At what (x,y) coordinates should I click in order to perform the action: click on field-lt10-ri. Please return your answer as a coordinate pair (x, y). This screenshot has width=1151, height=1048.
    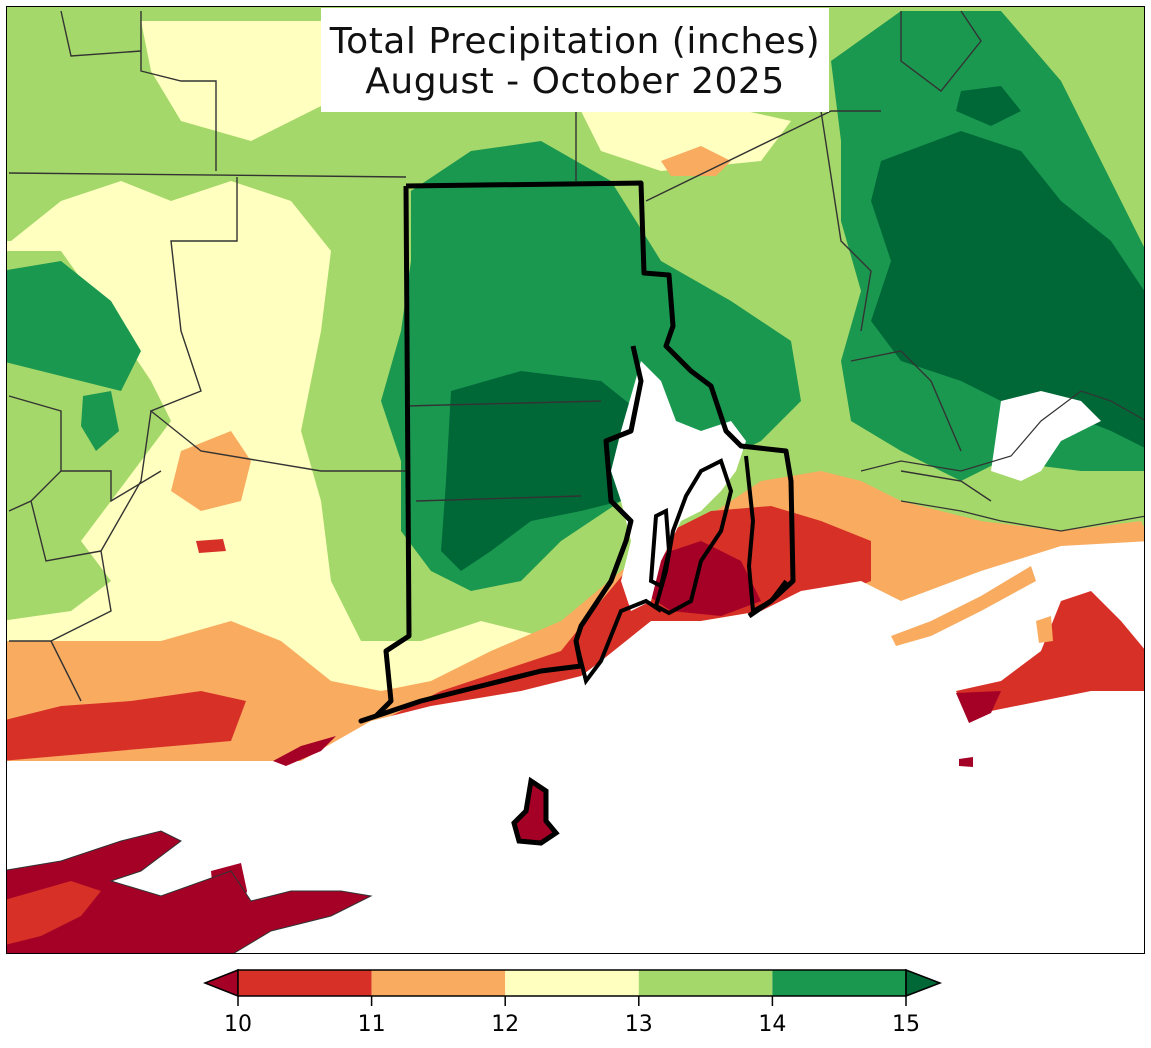
    Looking at the image, I should click on (701, 578).